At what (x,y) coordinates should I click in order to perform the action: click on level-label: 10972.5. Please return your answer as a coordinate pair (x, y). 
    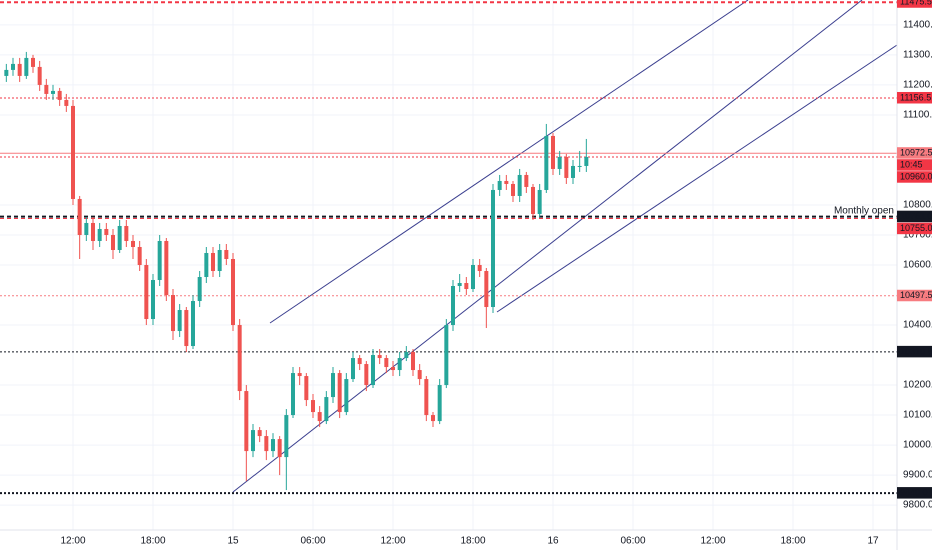
    Looking at the image, I should click on (916, 153).